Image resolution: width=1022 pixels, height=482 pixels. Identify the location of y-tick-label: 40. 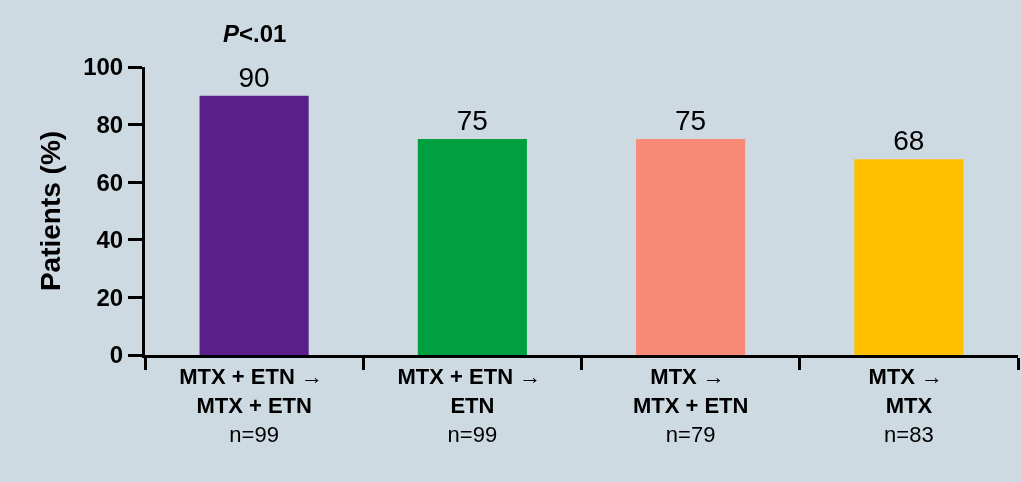
(110, 240).